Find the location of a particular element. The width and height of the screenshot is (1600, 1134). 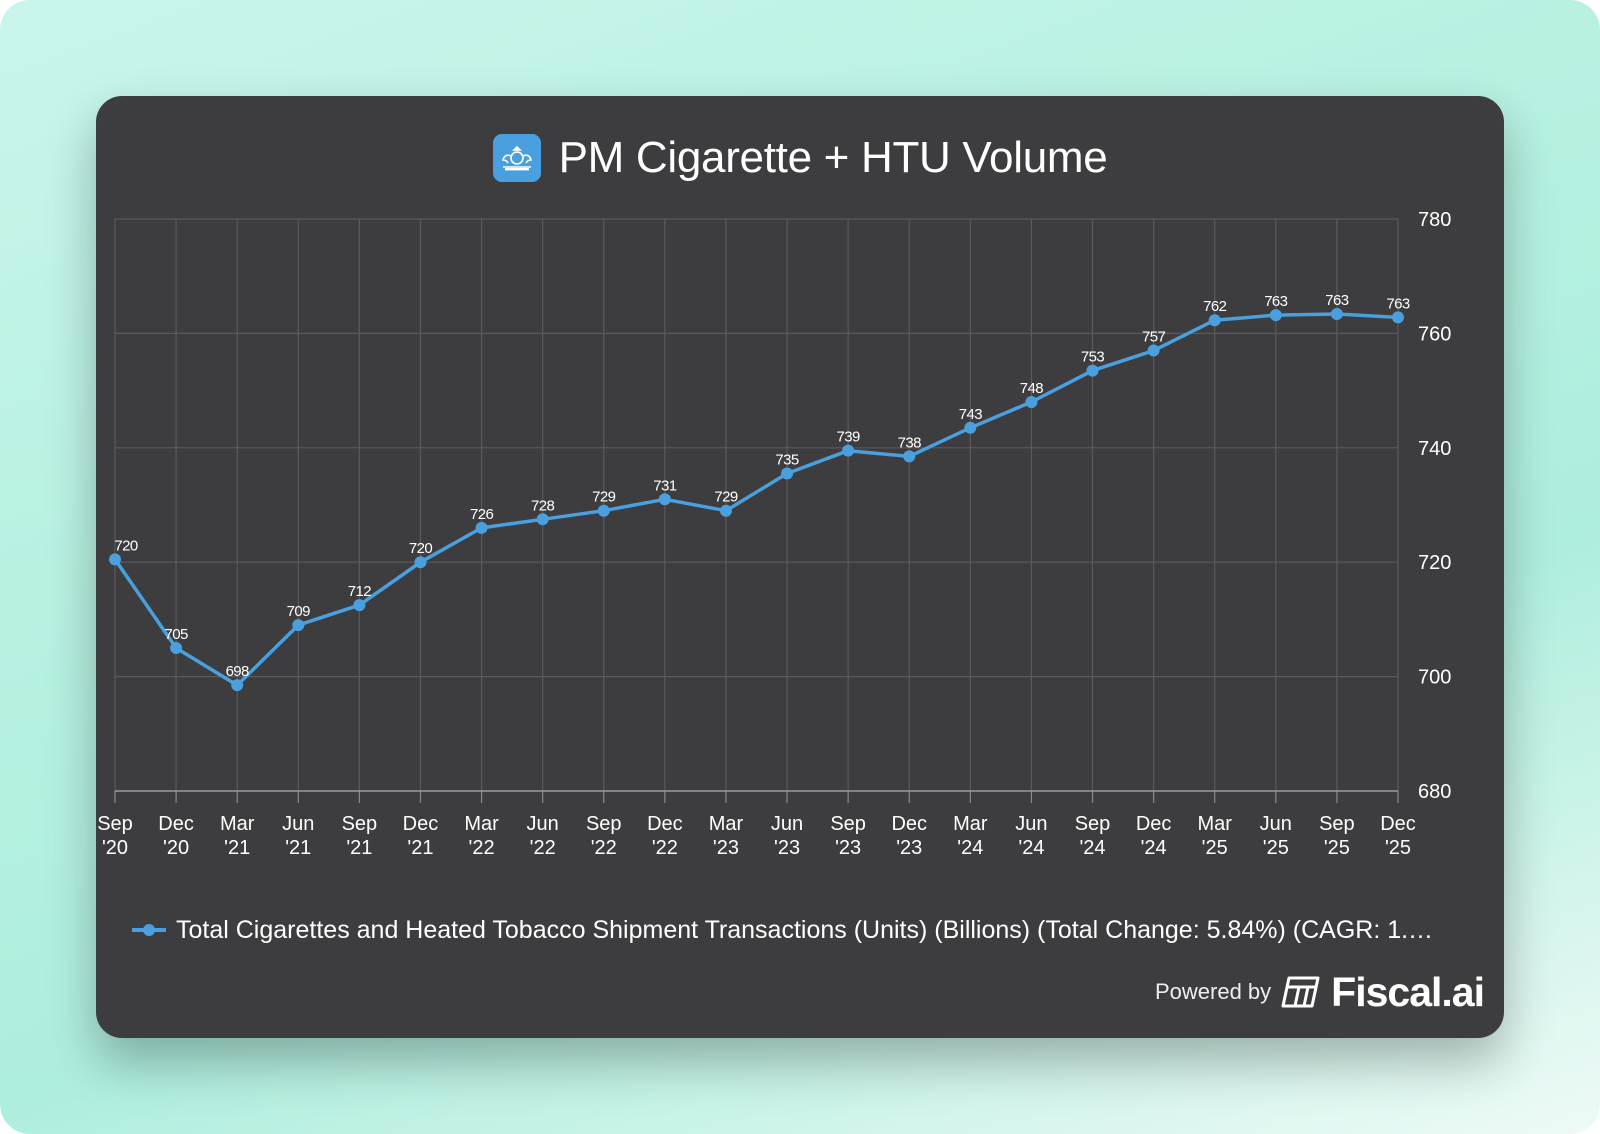

powered-by: Powered by Fiscal.ai is located at coordinates (1319, 991).